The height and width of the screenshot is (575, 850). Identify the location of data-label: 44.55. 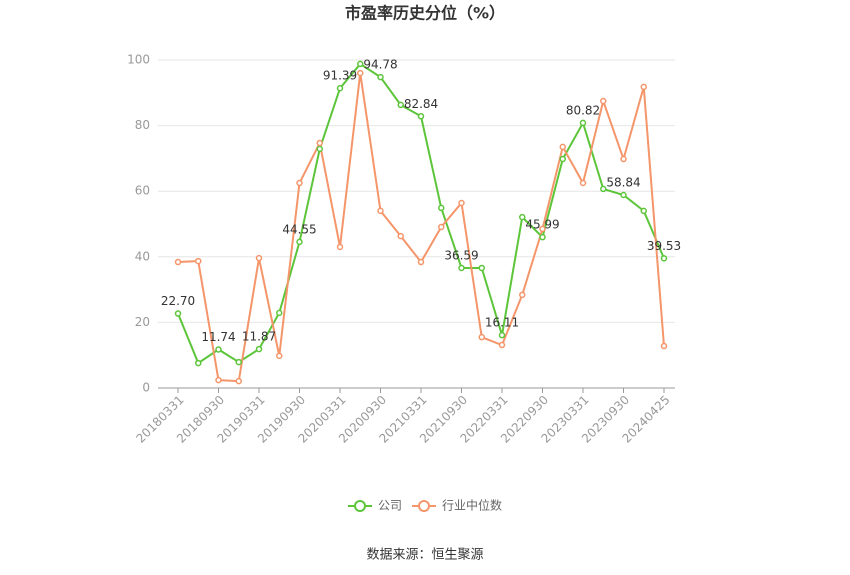
(299, 229).